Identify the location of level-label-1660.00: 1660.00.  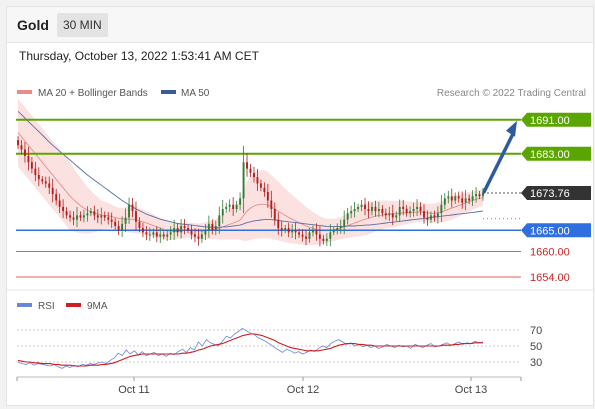
(550, 253).